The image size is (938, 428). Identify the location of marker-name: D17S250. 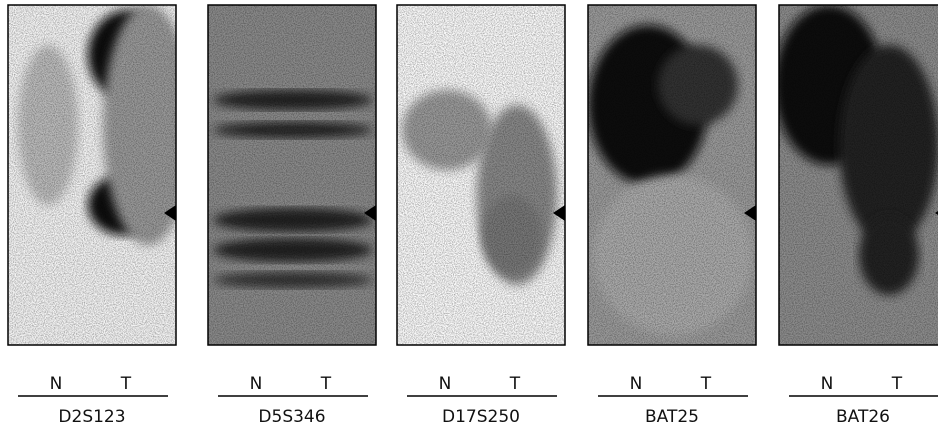
(481, 417).